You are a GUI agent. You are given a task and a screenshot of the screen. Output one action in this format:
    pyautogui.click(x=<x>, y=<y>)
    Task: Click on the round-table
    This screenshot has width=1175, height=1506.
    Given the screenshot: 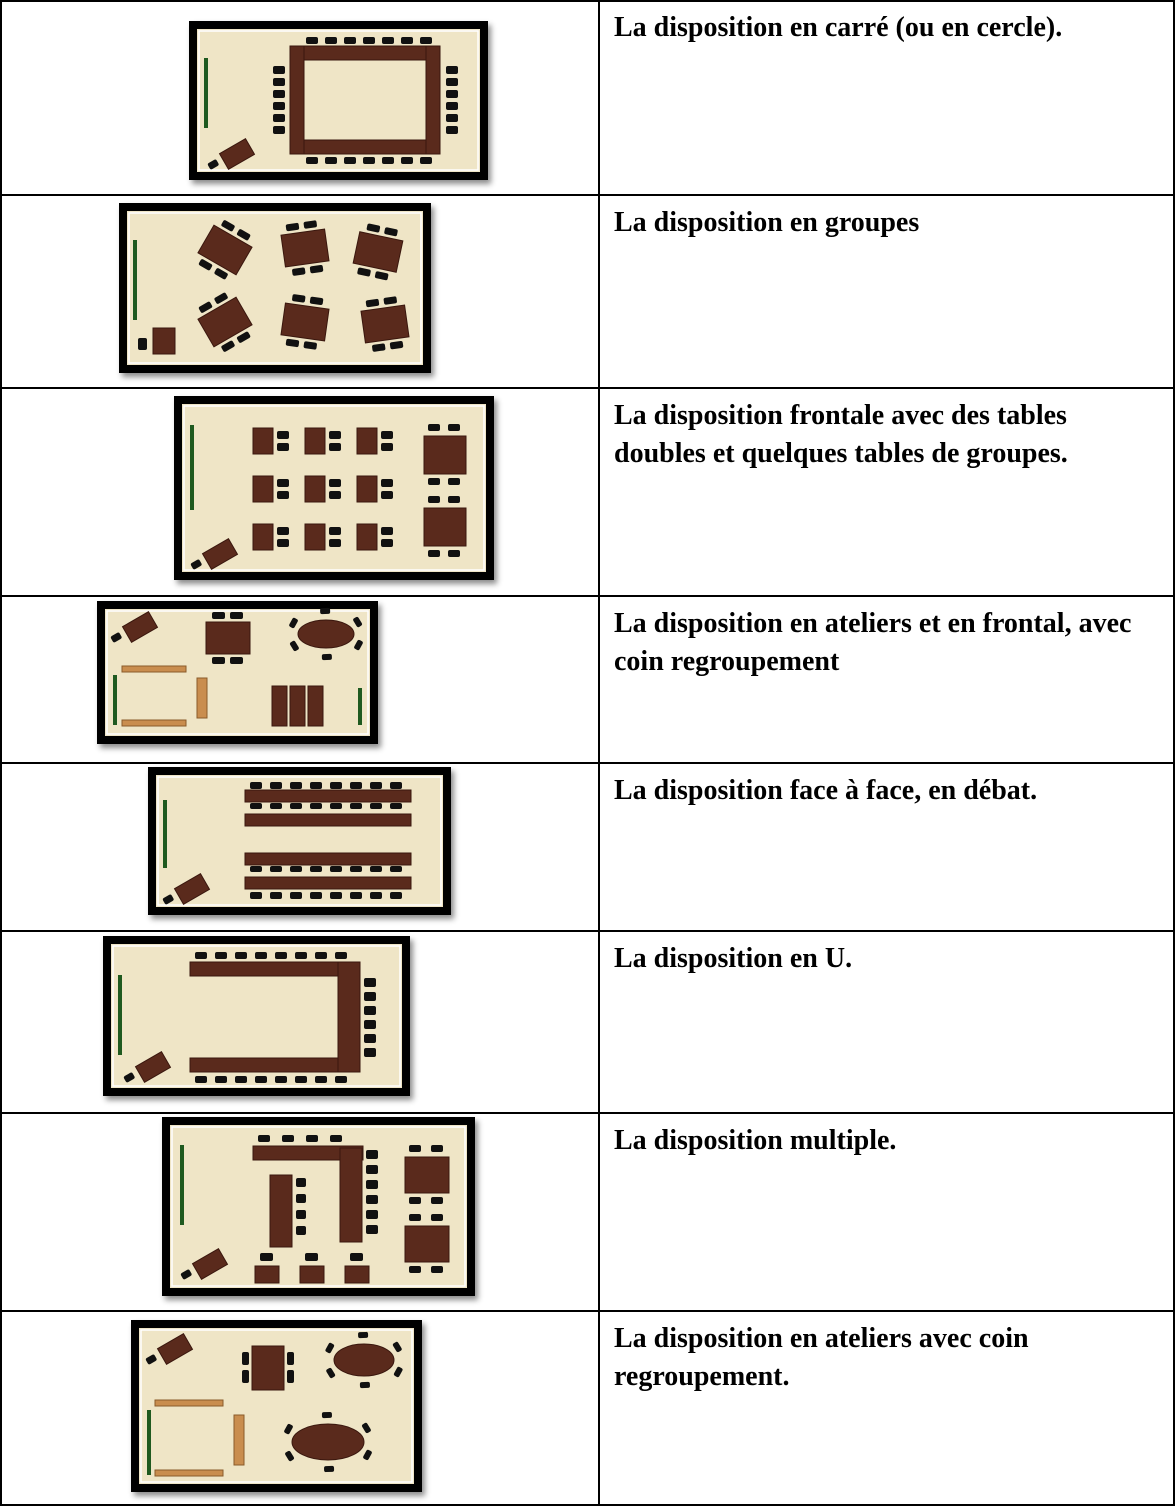 What is the action you would take?
    pyautogui.click(x=364, y=1360)
    